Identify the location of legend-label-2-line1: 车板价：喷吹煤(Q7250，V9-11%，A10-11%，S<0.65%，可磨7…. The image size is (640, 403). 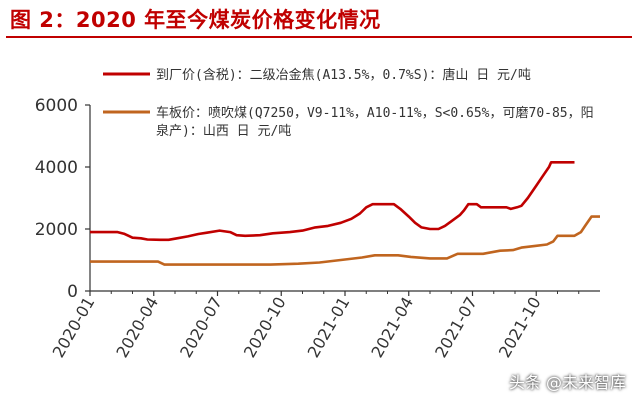
(375, 113).